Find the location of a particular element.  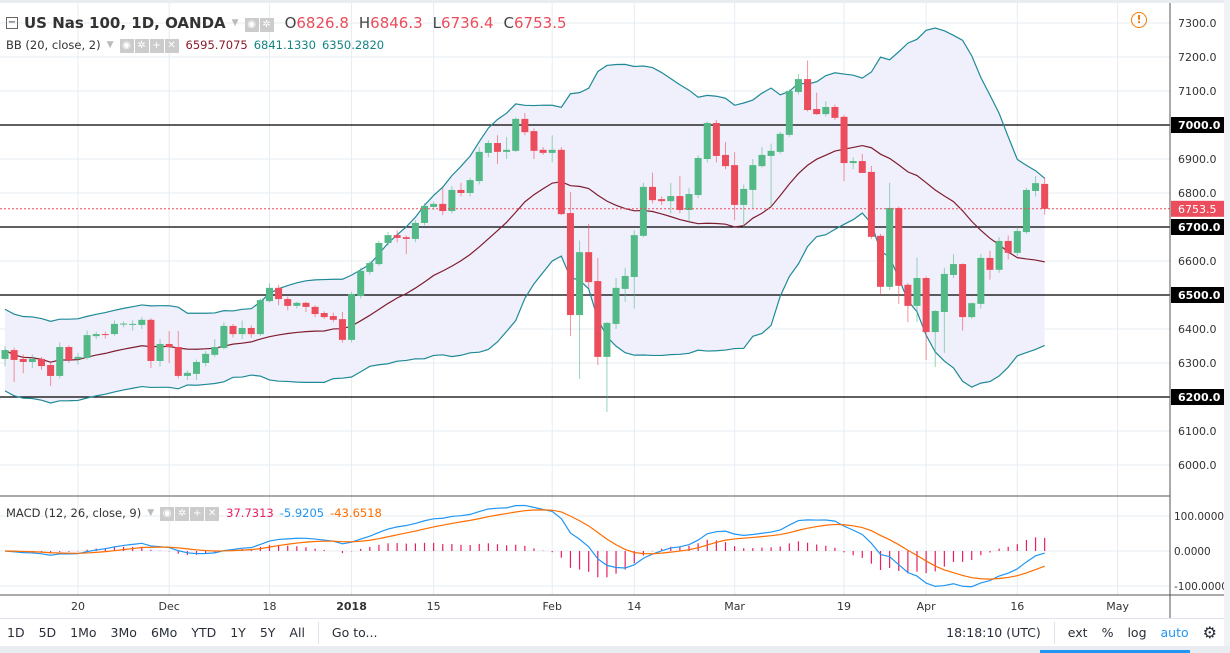

ext-toggle: ext is located at coordinates (1077, 632).